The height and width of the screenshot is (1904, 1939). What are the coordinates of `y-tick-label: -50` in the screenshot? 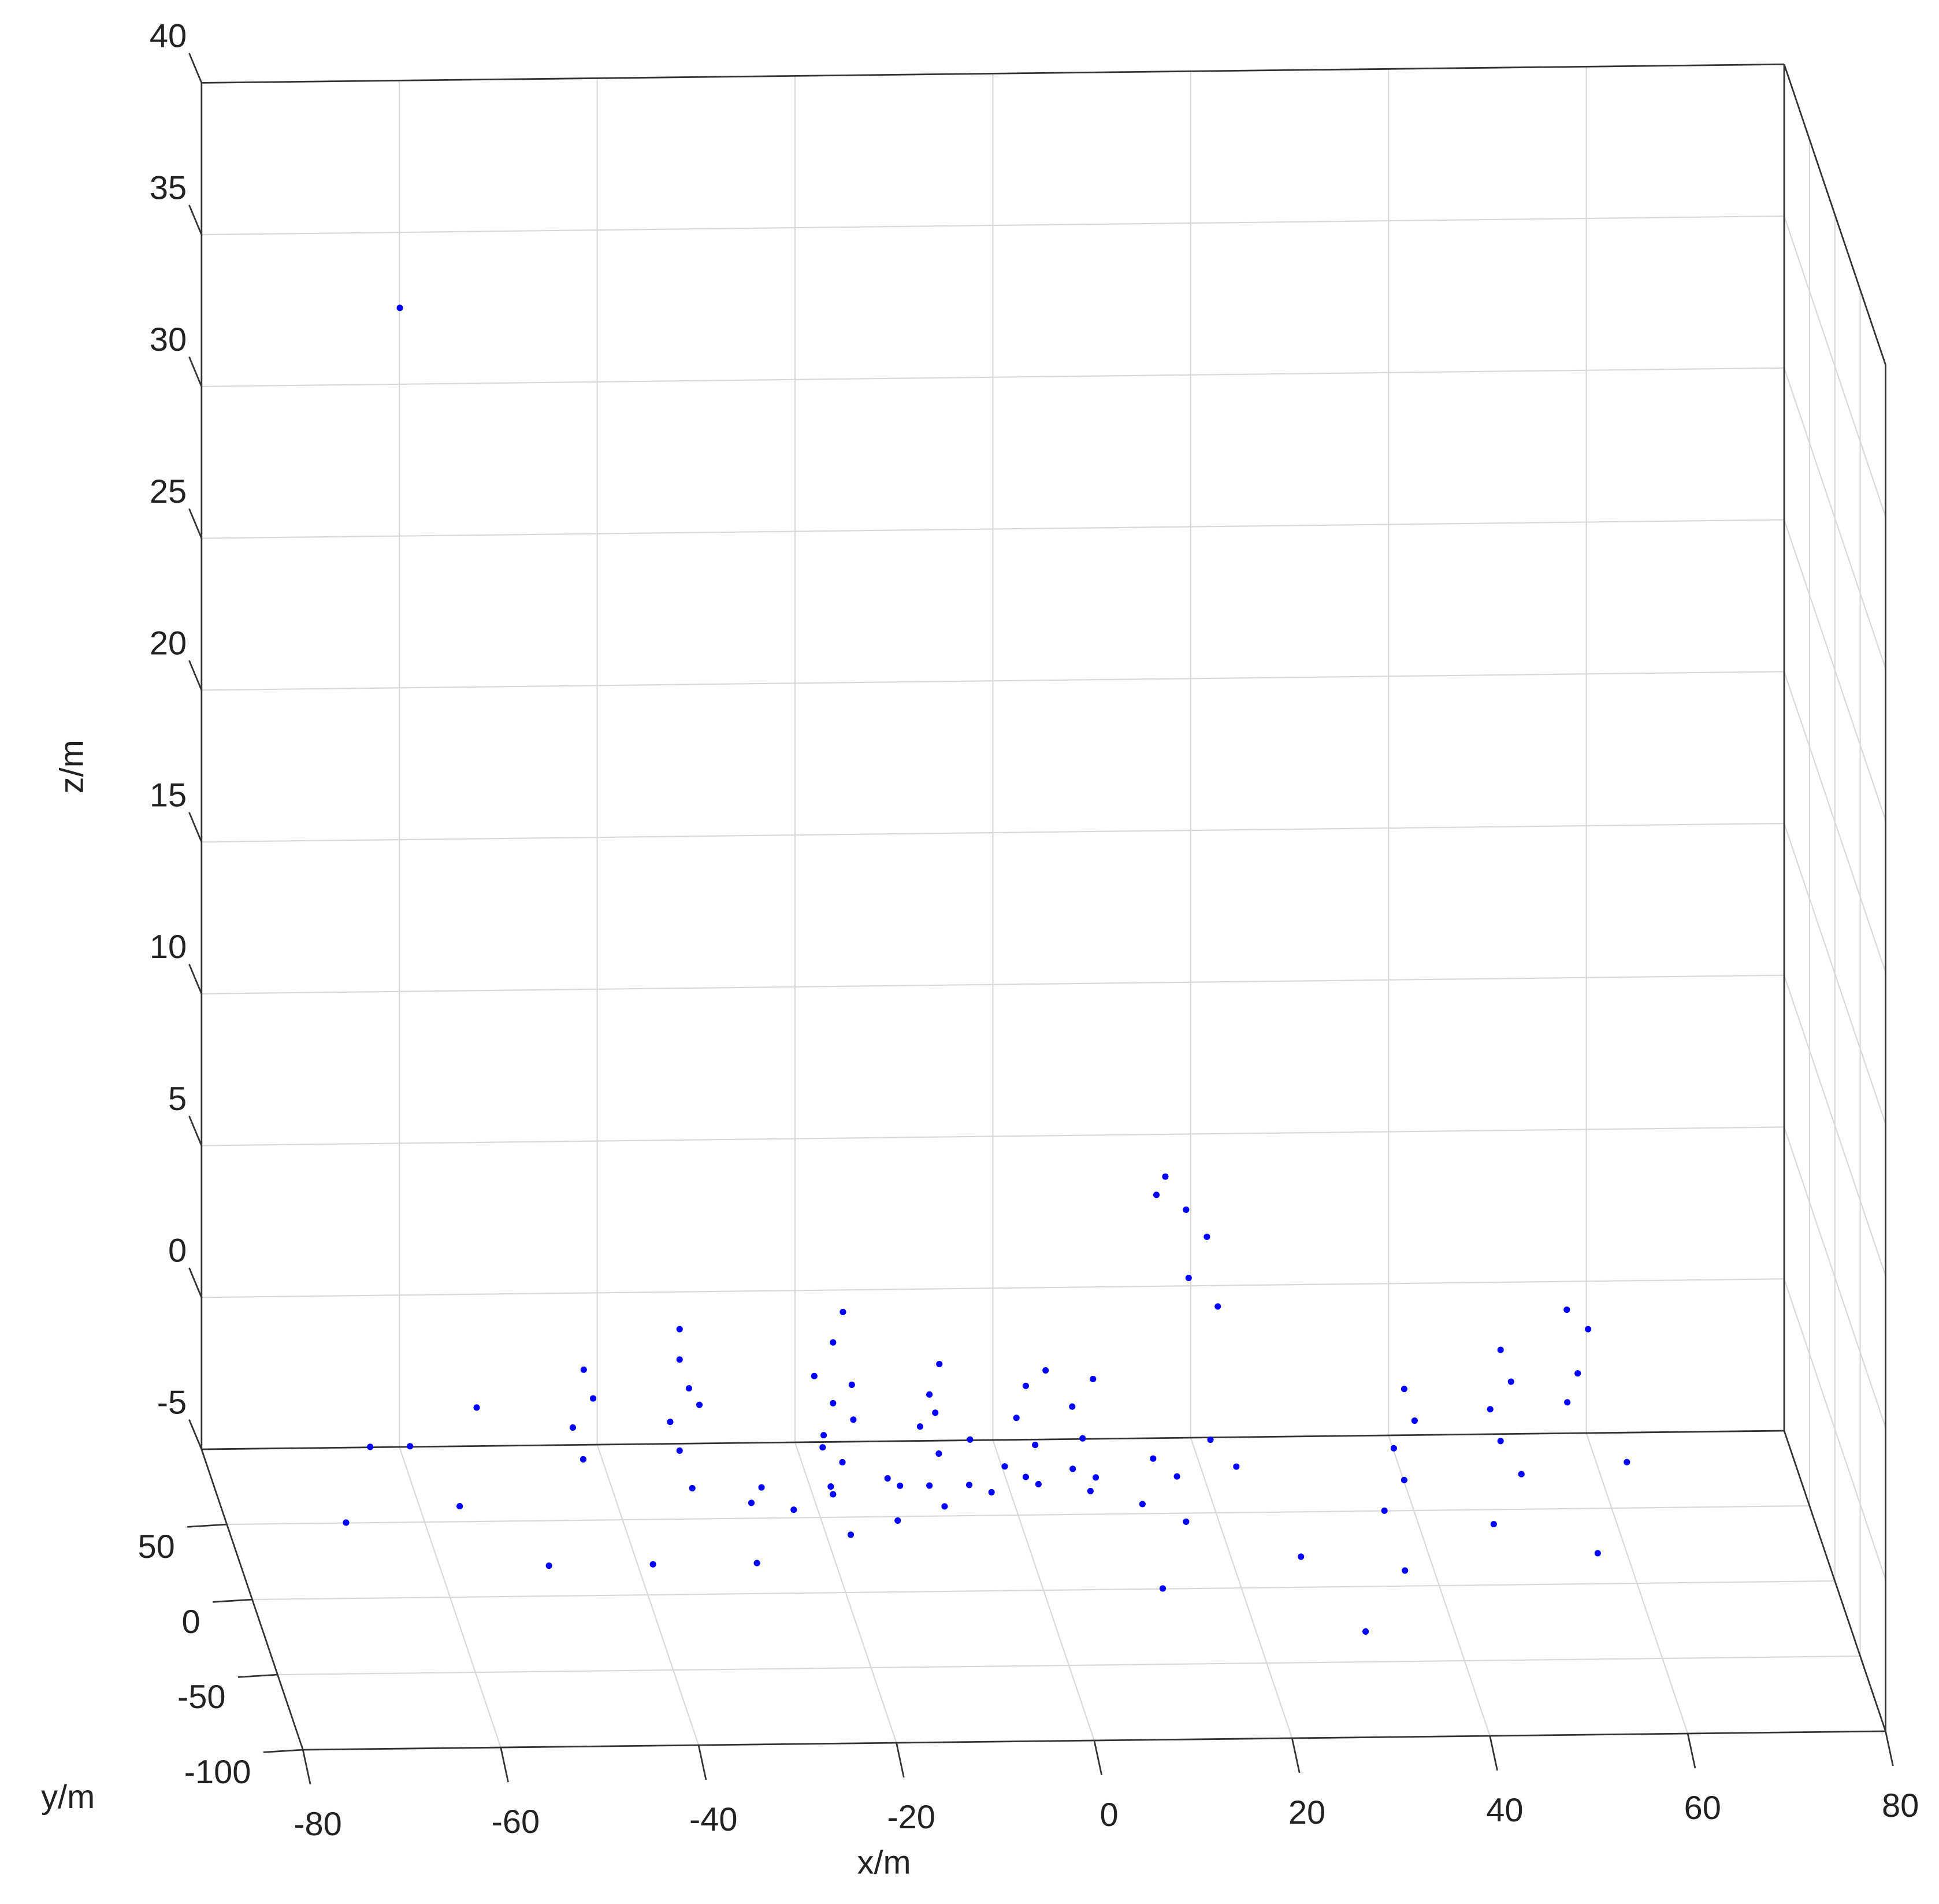 It's located at (201, 1697).